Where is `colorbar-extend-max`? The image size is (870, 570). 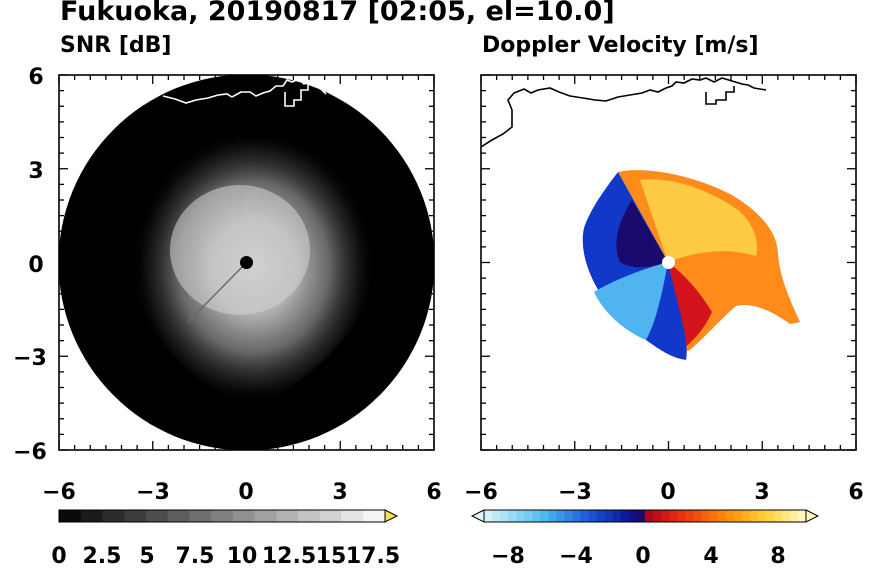 colorbar-extend-max is located at coordinates (391, 516).